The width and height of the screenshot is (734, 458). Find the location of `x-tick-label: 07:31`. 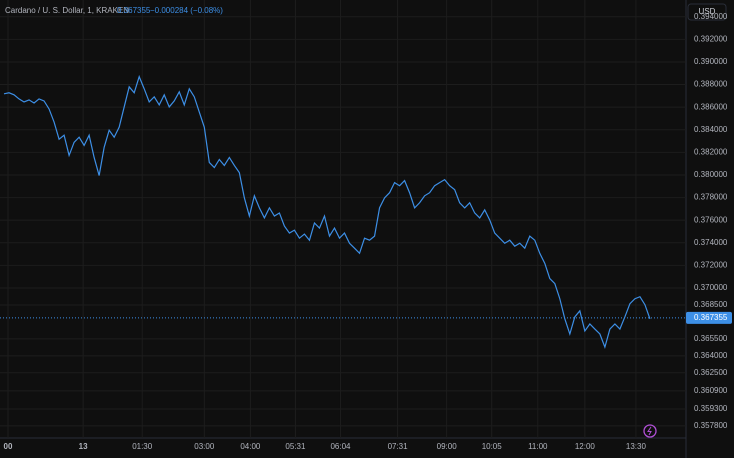

x-tick-label: 07:31 is located at coordinates (398, 446).